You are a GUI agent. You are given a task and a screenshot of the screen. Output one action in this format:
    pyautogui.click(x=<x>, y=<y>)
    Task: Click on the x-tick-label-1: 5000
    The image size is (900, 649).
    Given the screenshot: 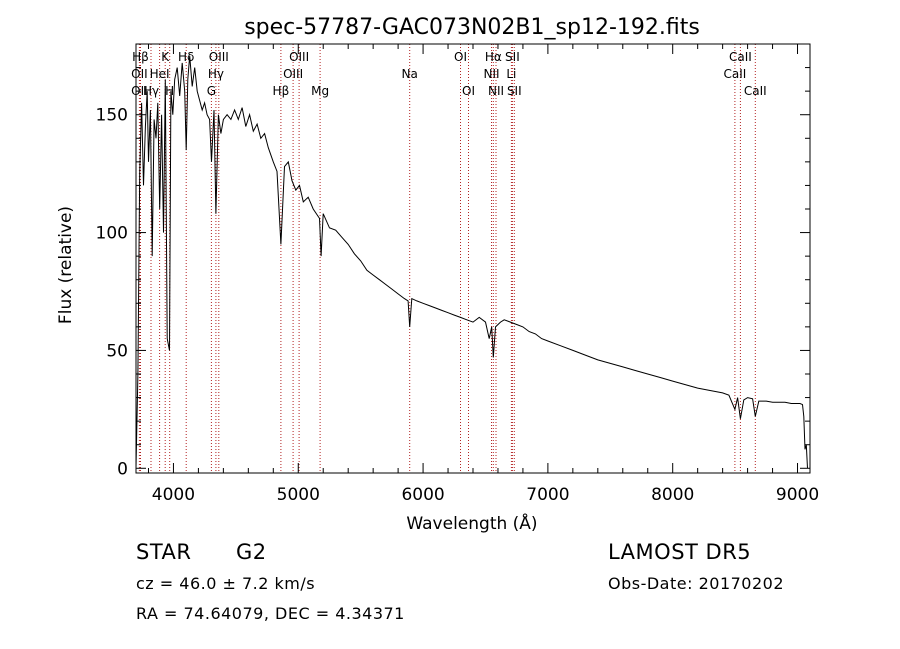 What is the action you would take?
    pyautogui.click(x=298, y=495)
    